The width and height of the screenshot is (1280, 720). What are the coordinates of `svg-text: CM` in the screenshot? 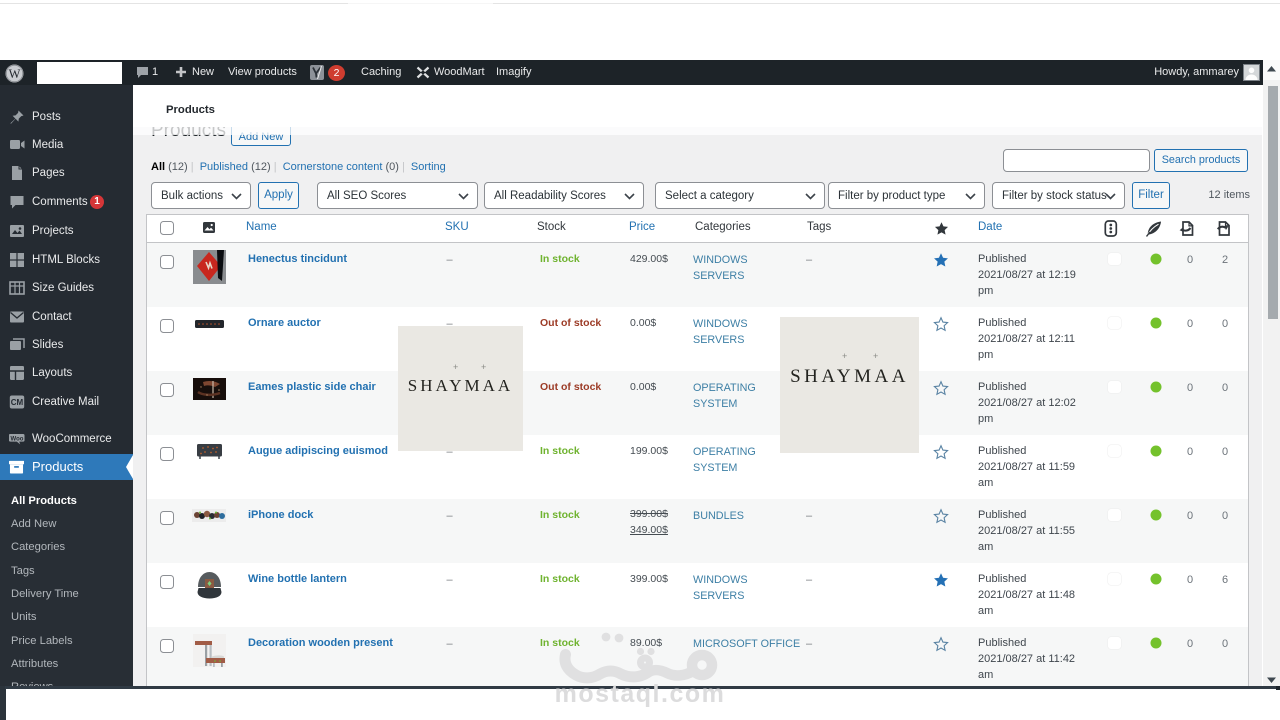 It's located at (17, 402).